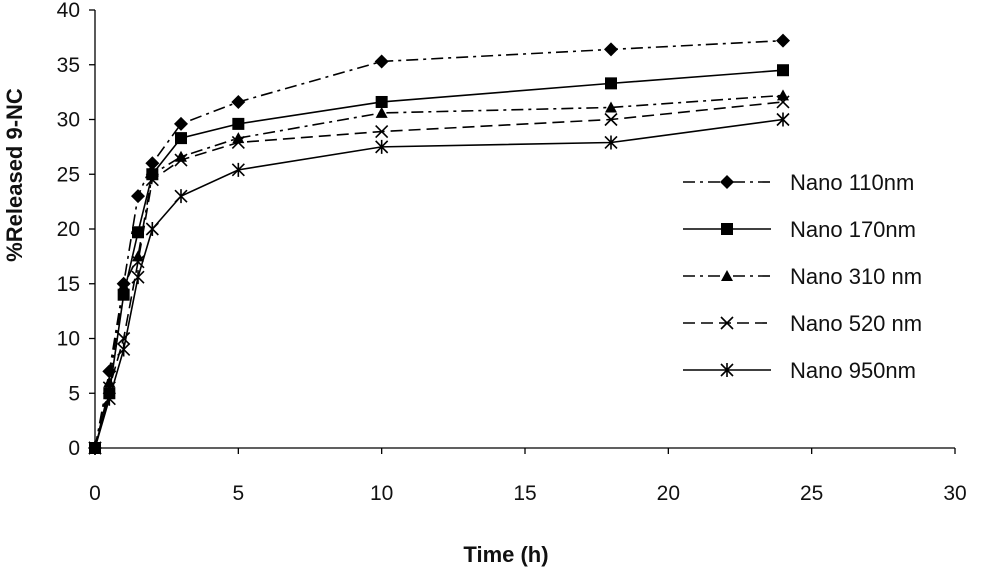  I want to click on legend-entry-3: Nano 310 nm, so click(802, 276).